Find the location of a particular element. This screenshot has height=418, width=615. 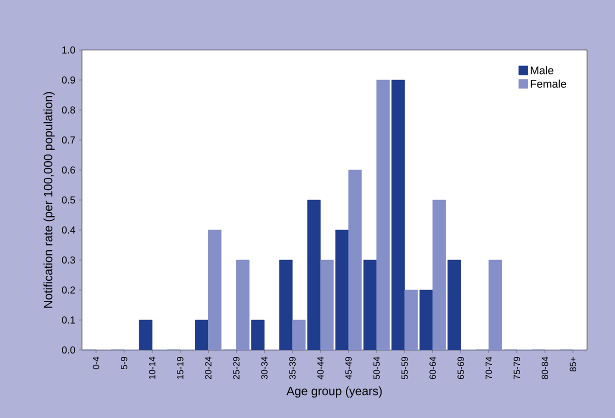

x-tick-label: 85+ is located at coordinates (573, 364).